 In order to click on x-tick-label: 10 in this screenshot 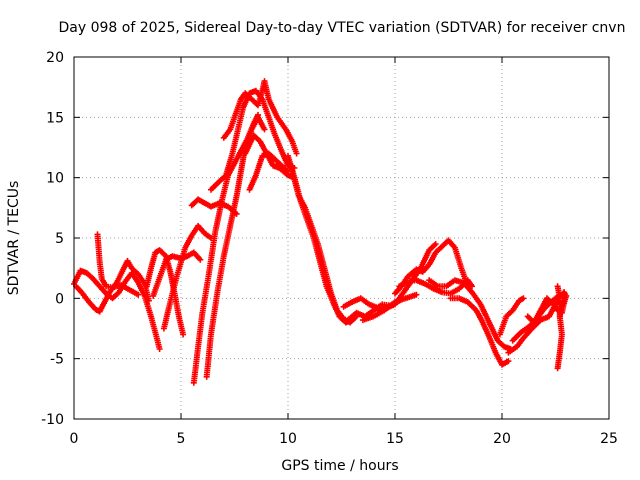, I will do `click(288, 439)`.